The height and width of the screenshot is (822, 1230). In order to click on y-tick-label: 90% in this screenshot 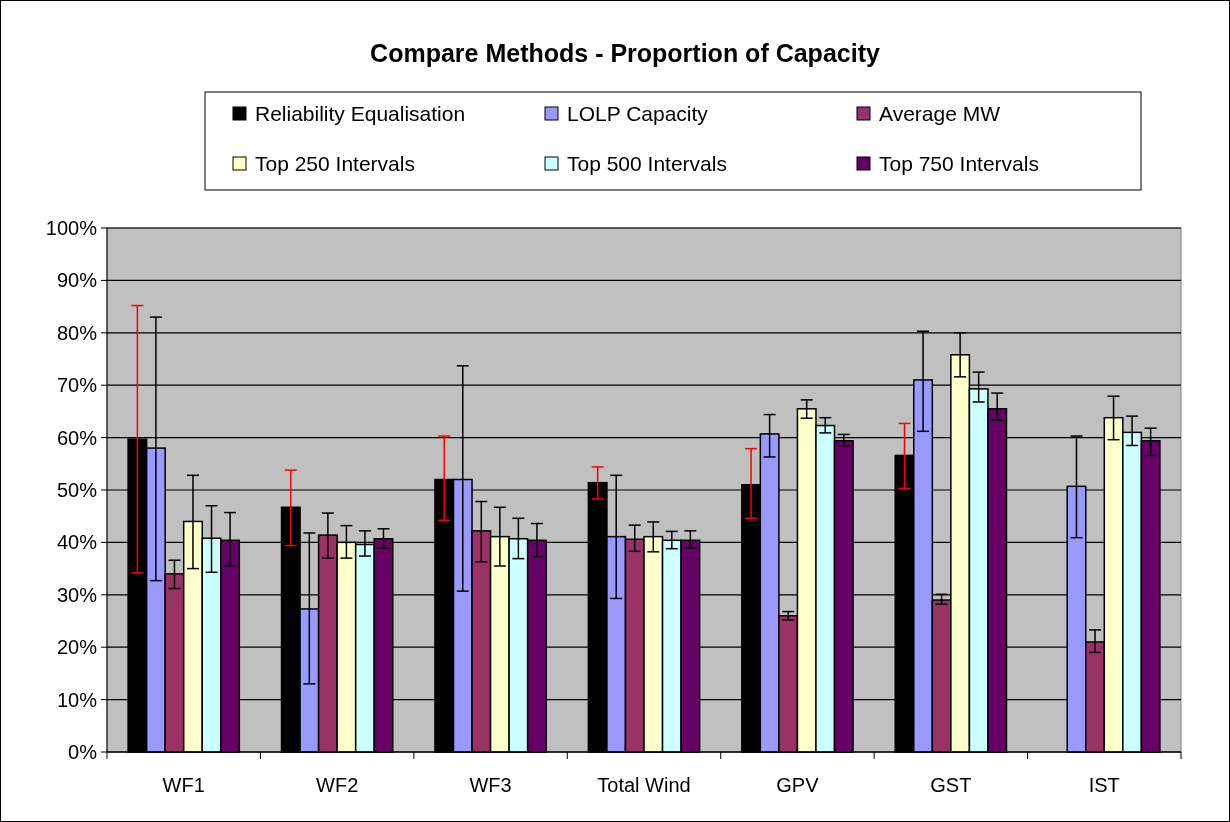, I will do `click(77, 280)`.